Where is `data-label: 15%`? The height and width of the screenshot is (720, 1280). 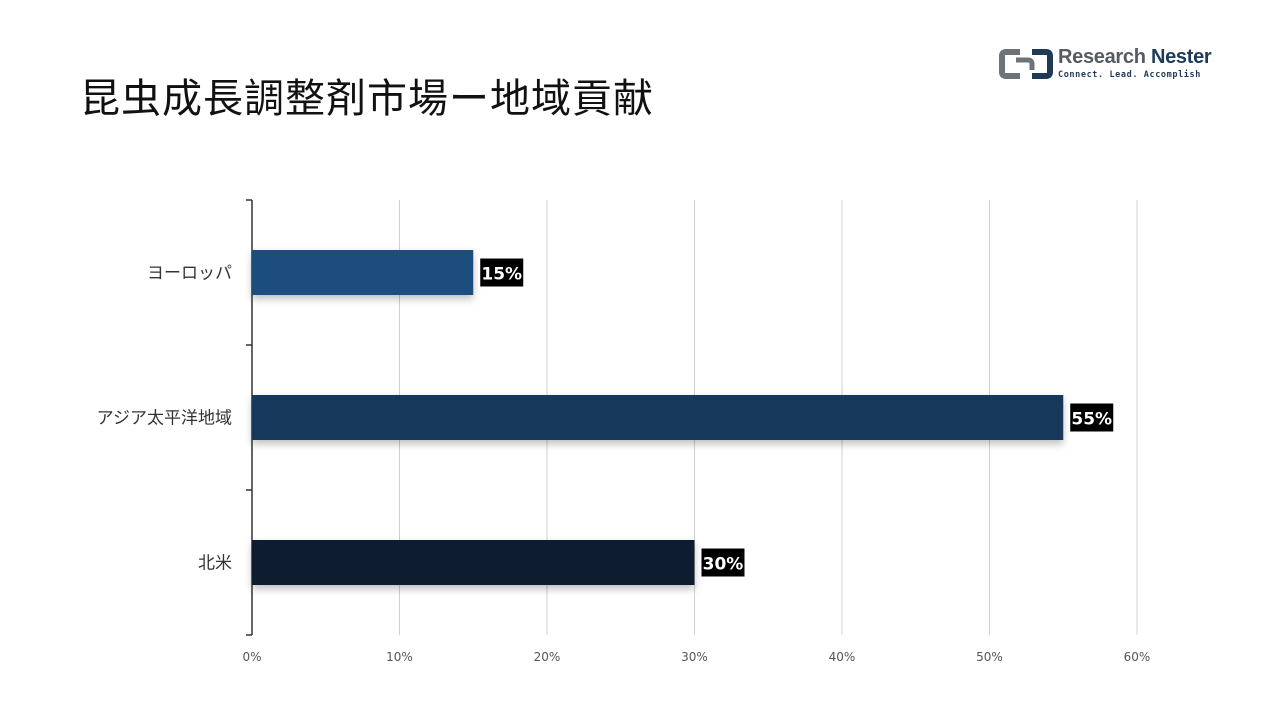
data-label: 15% is located at coordinates (501, 275).